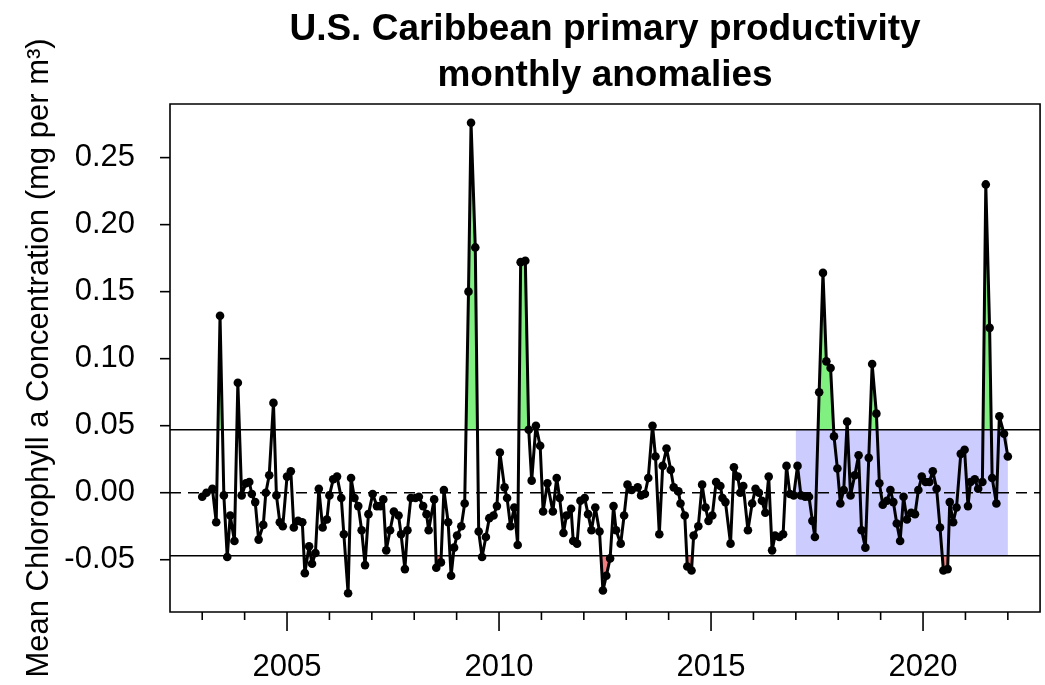 The width and height of the screenshot is (1045, 685). I want to click on y-tick-label: -0.05, so click(99, 558).